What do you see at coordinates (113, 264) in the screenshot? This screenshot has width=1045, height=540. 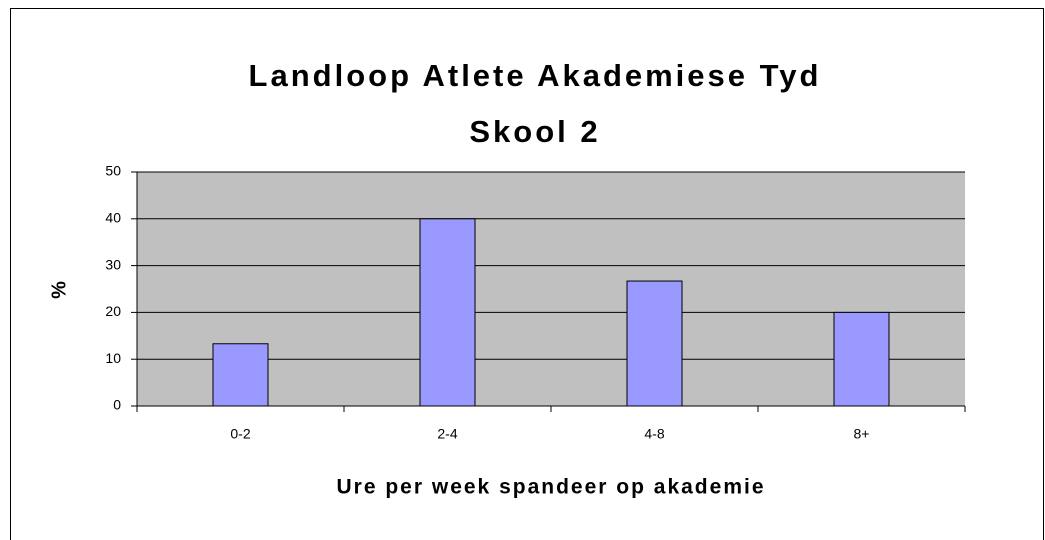 I see `y-tick-label: 30` at bounding box center [113, 264].